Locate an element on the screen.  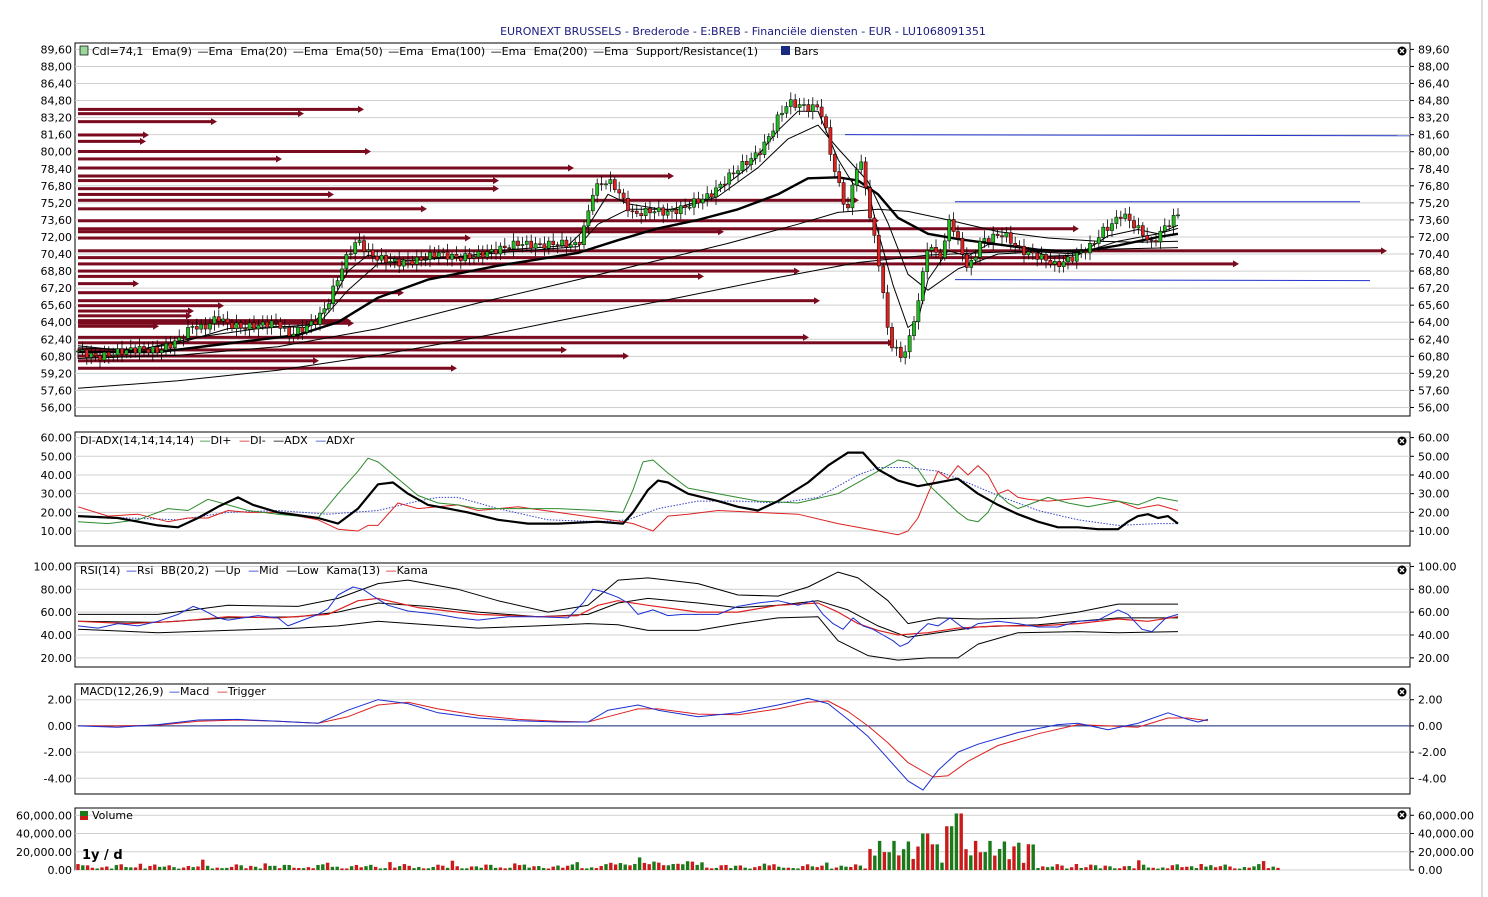
y-tick-right: 57,60 is located at coordinates (1434, 390).